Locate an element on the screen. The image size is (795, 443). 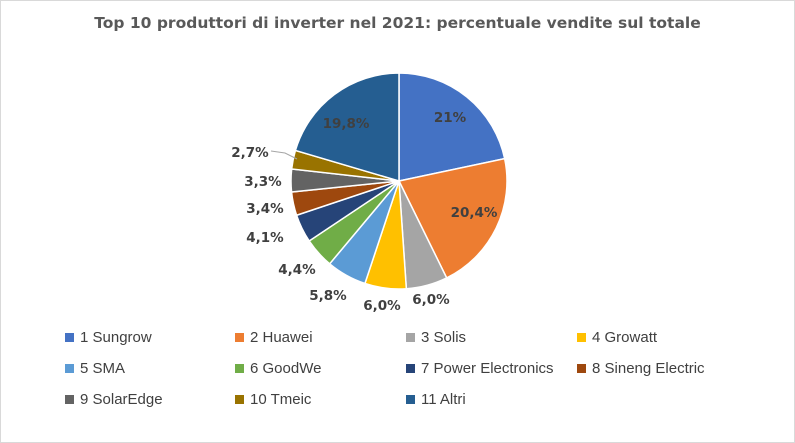
data-label: 5,8% is located at coordinates (328, 296).